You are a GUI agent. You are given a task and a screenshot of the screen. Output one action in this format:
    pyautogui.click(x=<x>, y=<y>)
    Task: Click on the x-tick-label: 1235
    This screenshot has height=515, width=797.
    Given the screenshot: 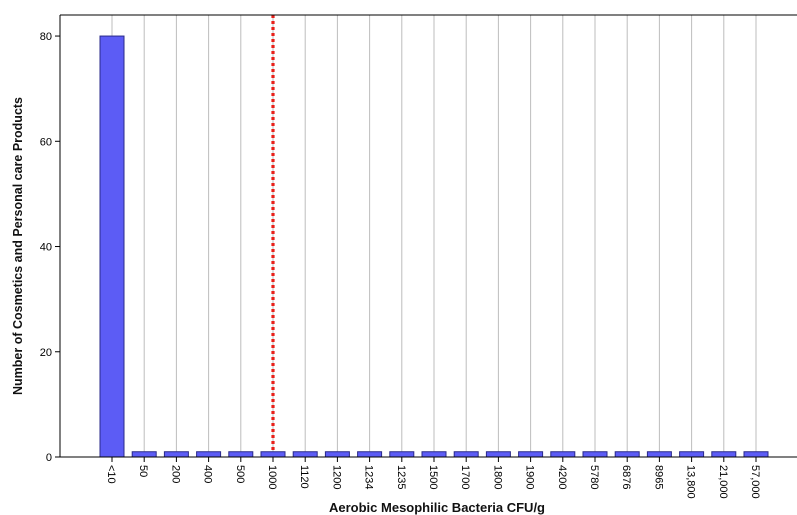 What is the action you would take?
    pyautogui.click(x=401, y=477)
    